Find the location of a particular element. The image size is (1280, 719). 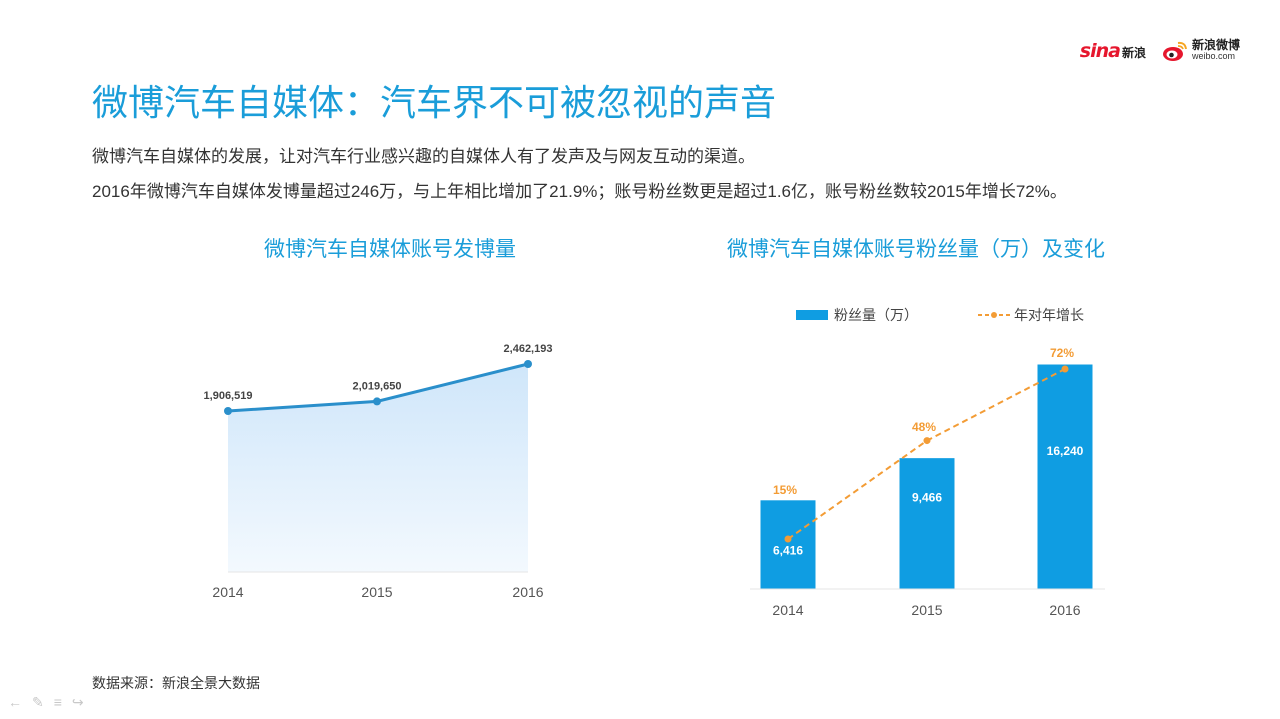

logo-area: sina 新浪 新浪微博 weibo.com is located at coordinates (1159, 50).